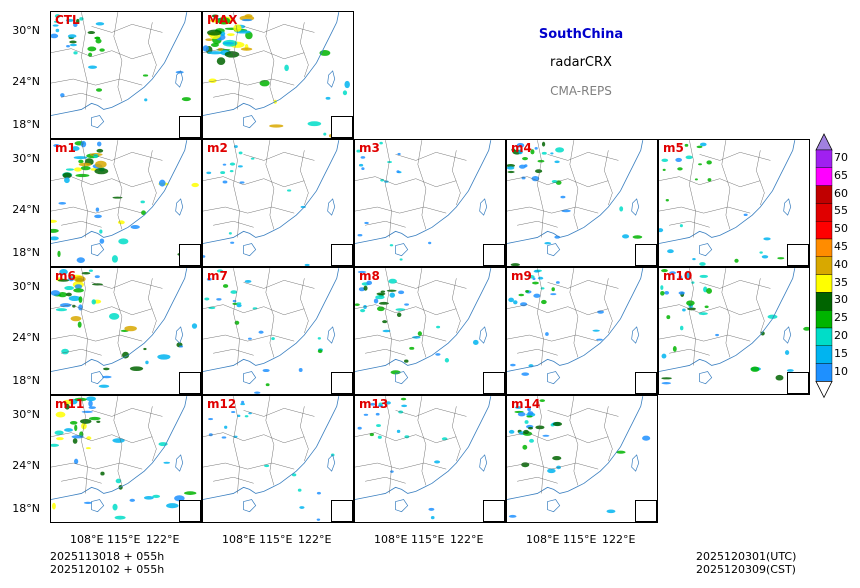 The width and height of the screenshot is (860, 588). What do you see at coordinates (107, 556) in the screenshot?
I see `init-time-utc: 2025113018 + 055h` at bounding box center [107, 556].